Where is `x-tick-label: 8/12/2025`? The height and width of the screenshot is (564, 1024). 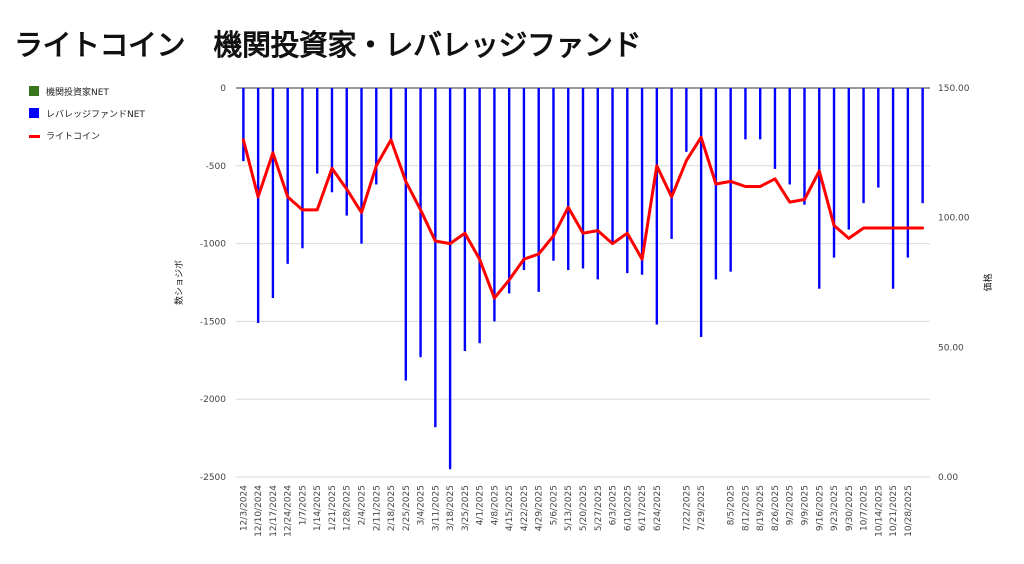
x-tick-label: 8/12/2025 is located at coordinates (746, 508).